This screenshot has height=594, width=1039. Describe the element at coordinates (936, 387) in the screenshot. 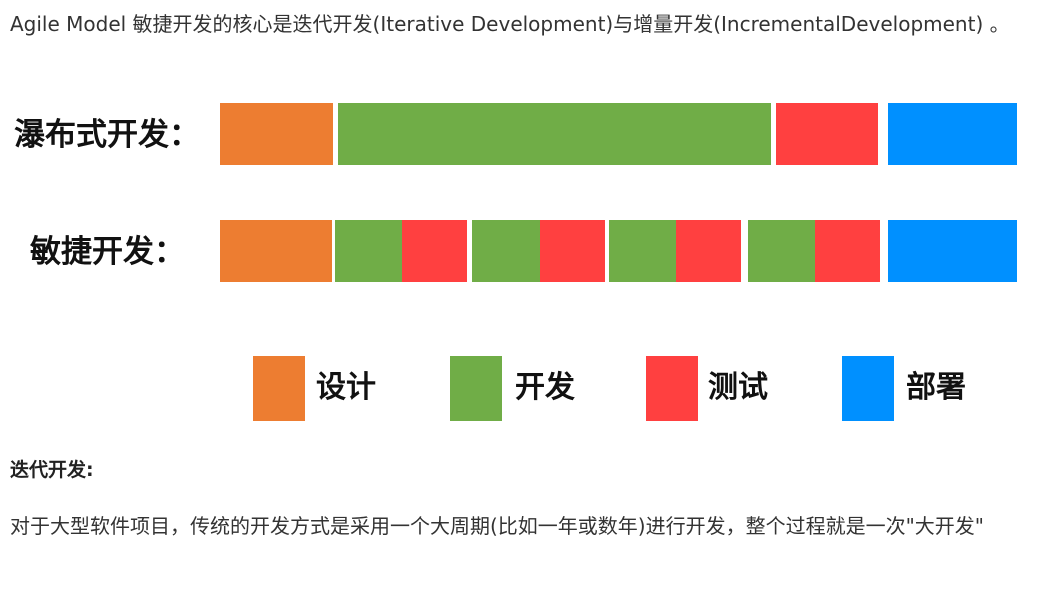

I see `legend-deploy-label: 部署` at that location.